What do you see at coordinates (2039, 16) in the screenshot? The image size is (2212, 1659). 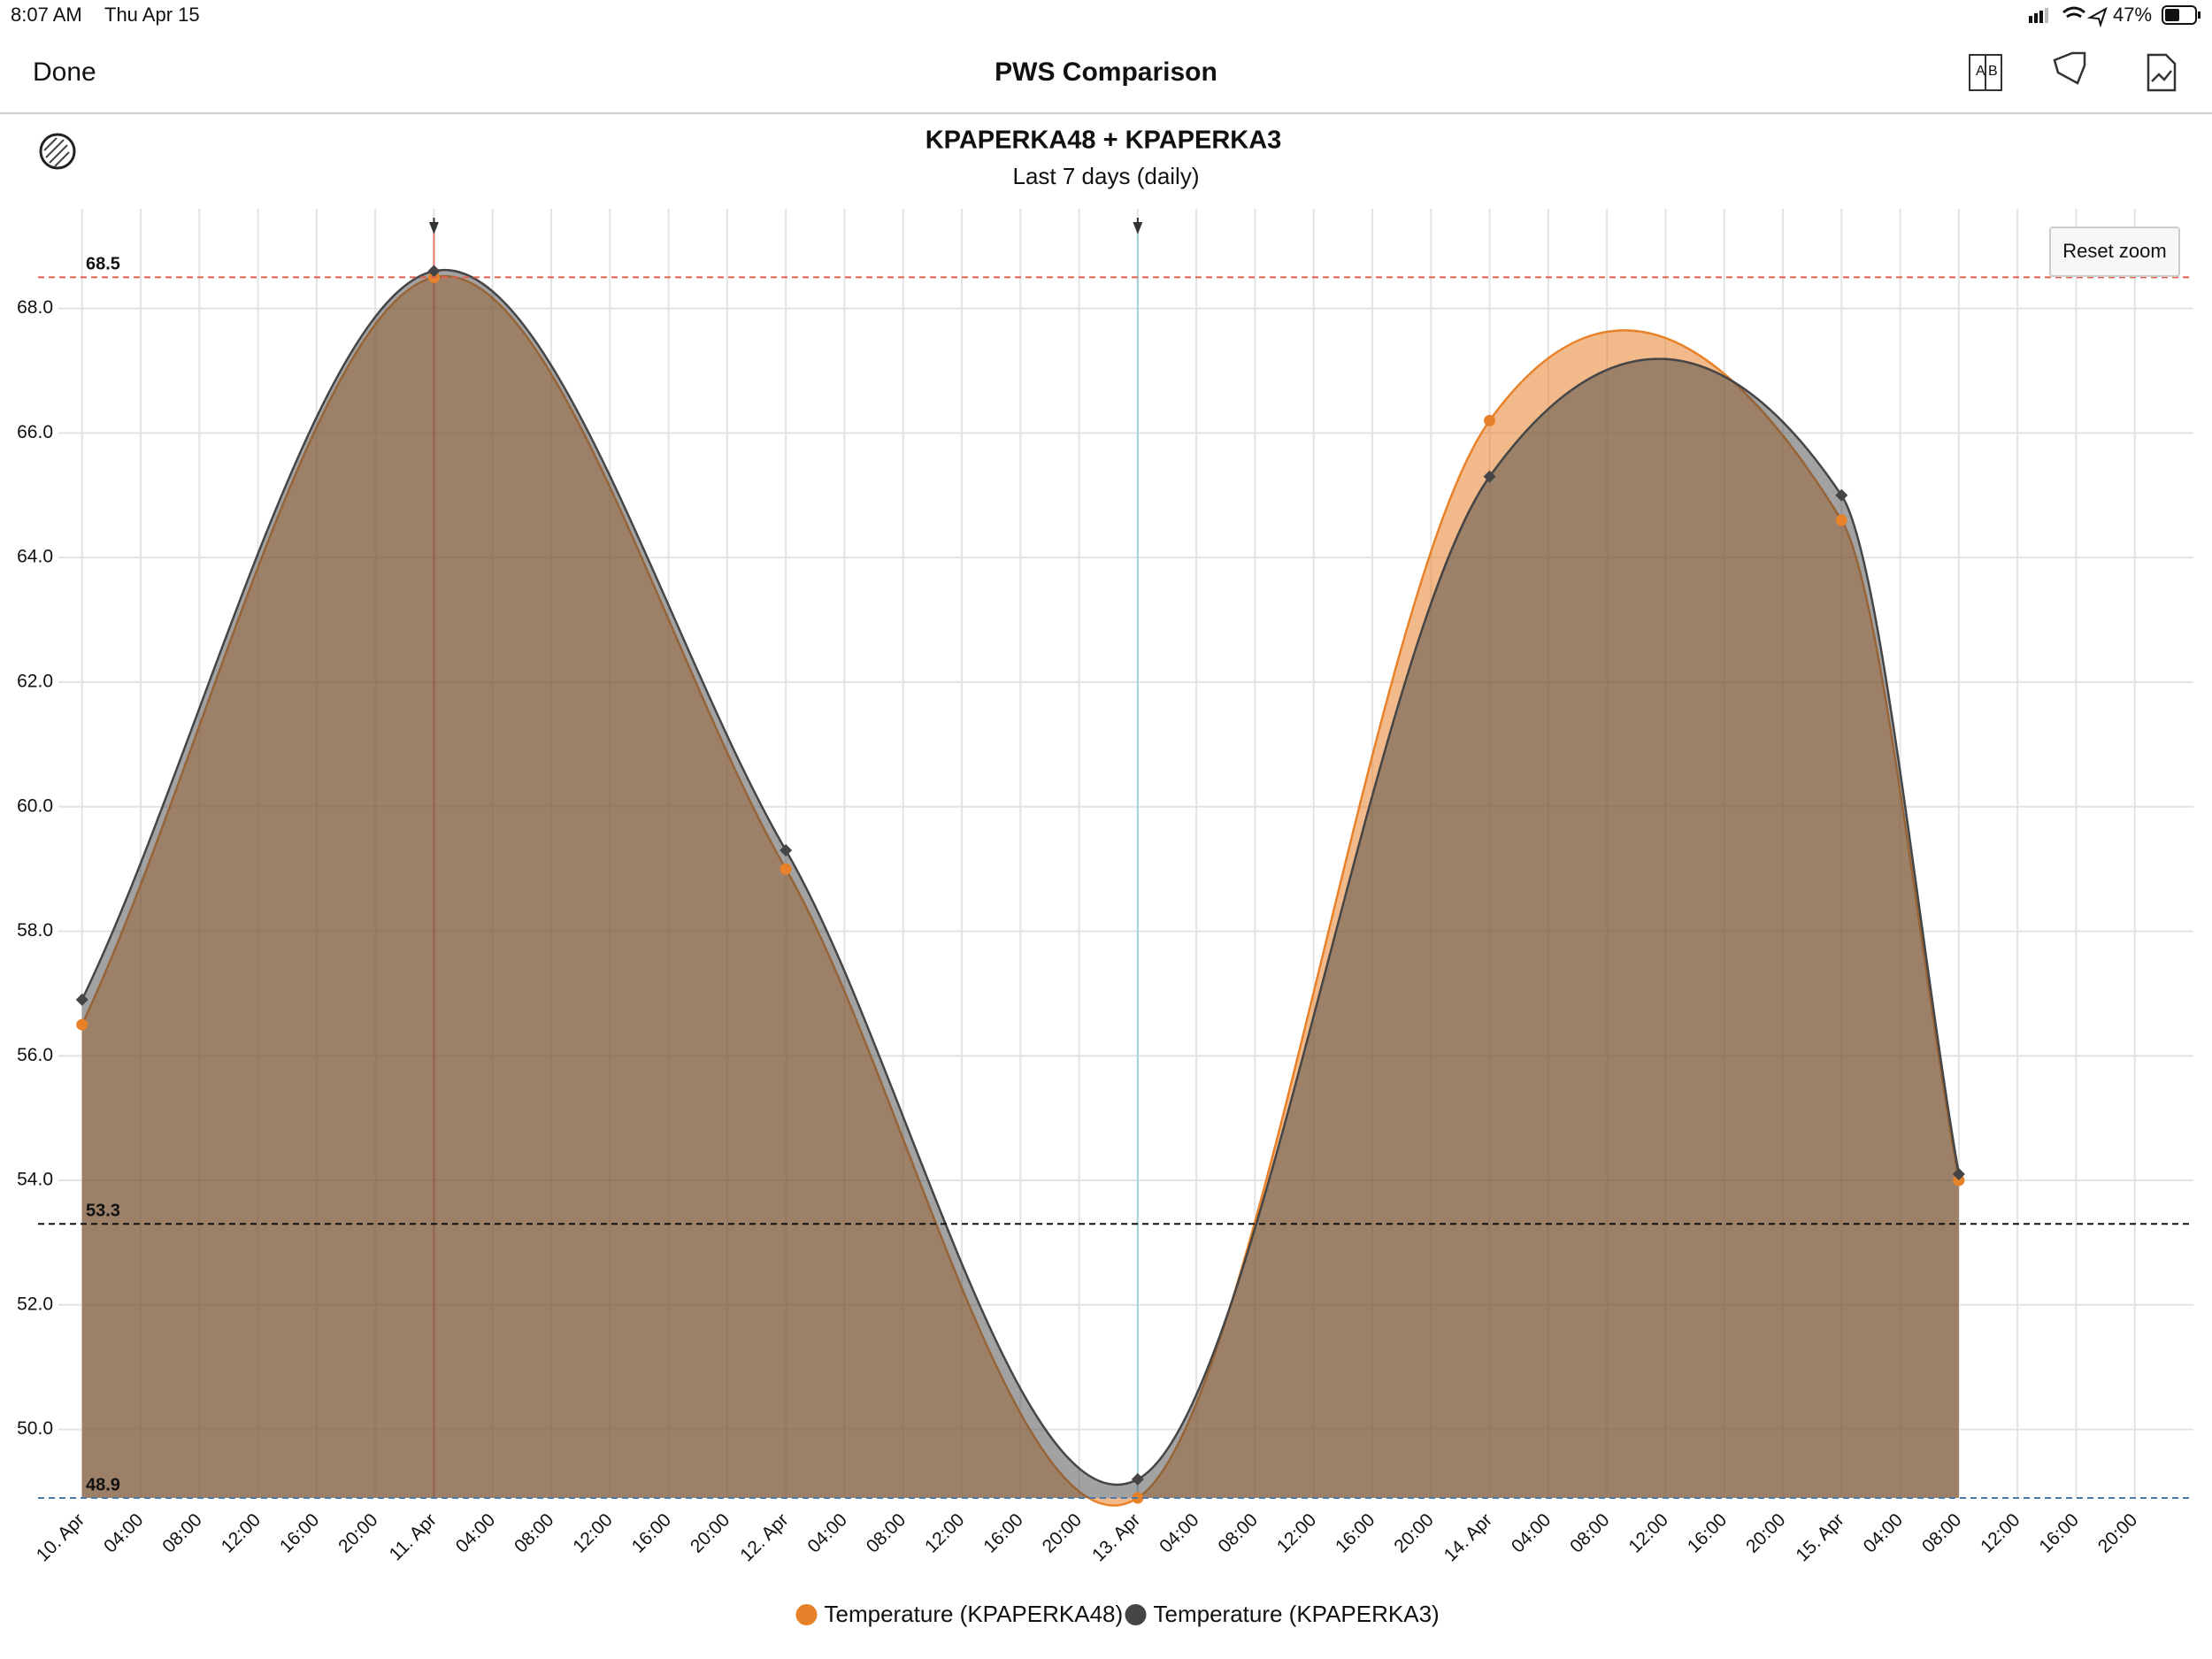 I see `signal-icon` at bounding box center [2039, 16].